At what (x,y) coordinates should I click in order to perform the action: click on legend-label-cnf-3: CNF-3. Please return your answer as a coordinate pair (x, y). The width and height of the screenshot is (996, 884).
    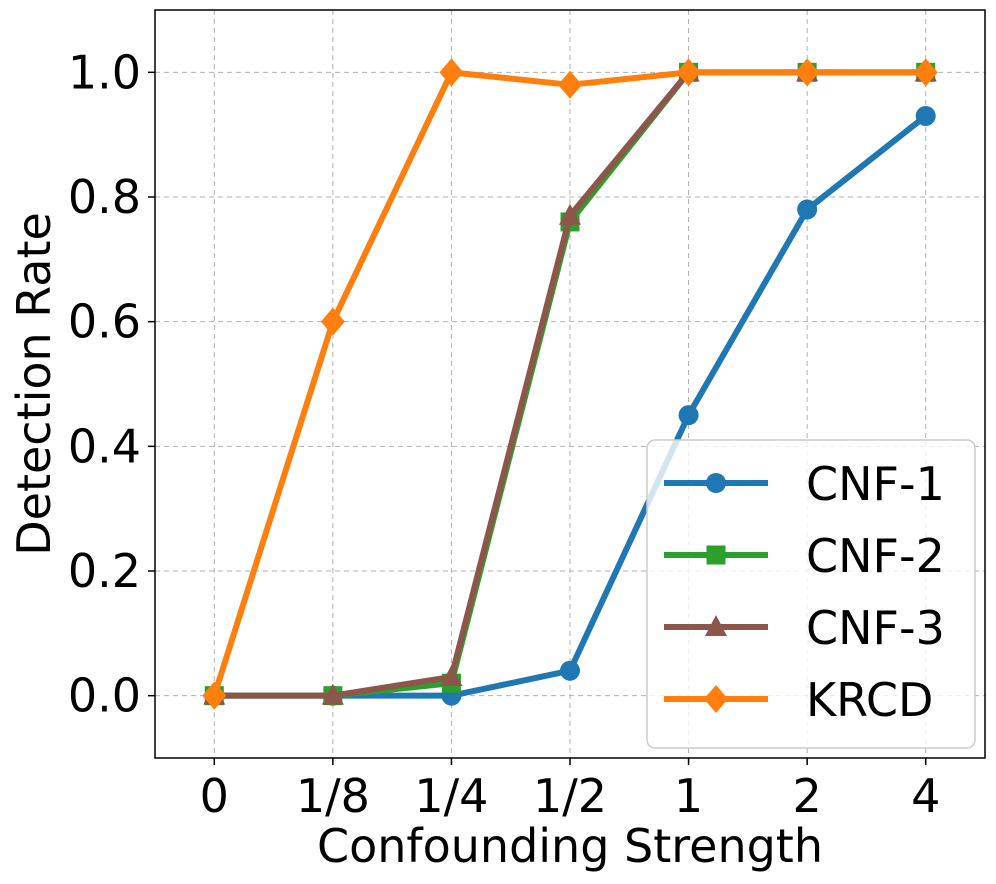
    Looking at the image, I should click on (875, 628).